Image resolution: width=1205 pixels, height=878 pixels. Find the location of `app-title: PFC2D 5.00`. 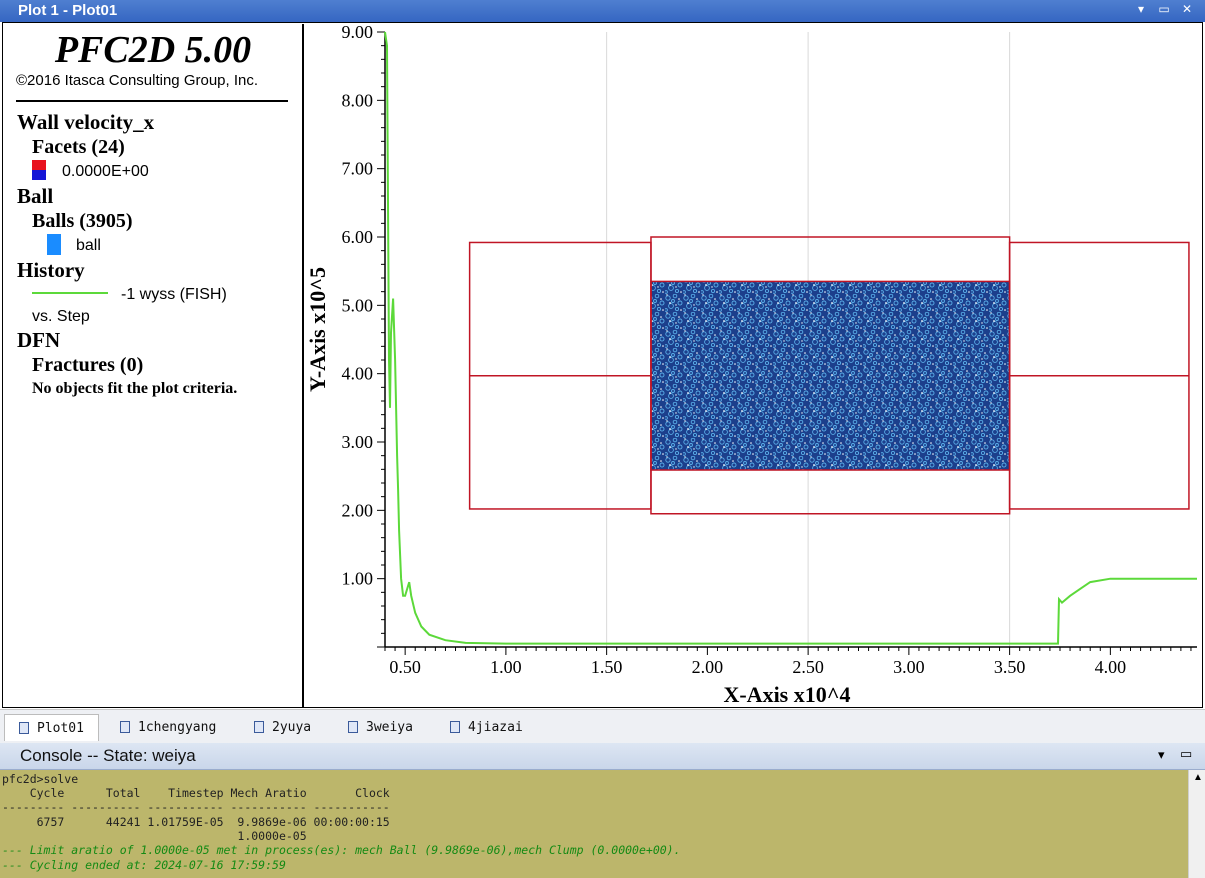

app-title: PFC2D 5.00 is located at coordinates (153, 50).